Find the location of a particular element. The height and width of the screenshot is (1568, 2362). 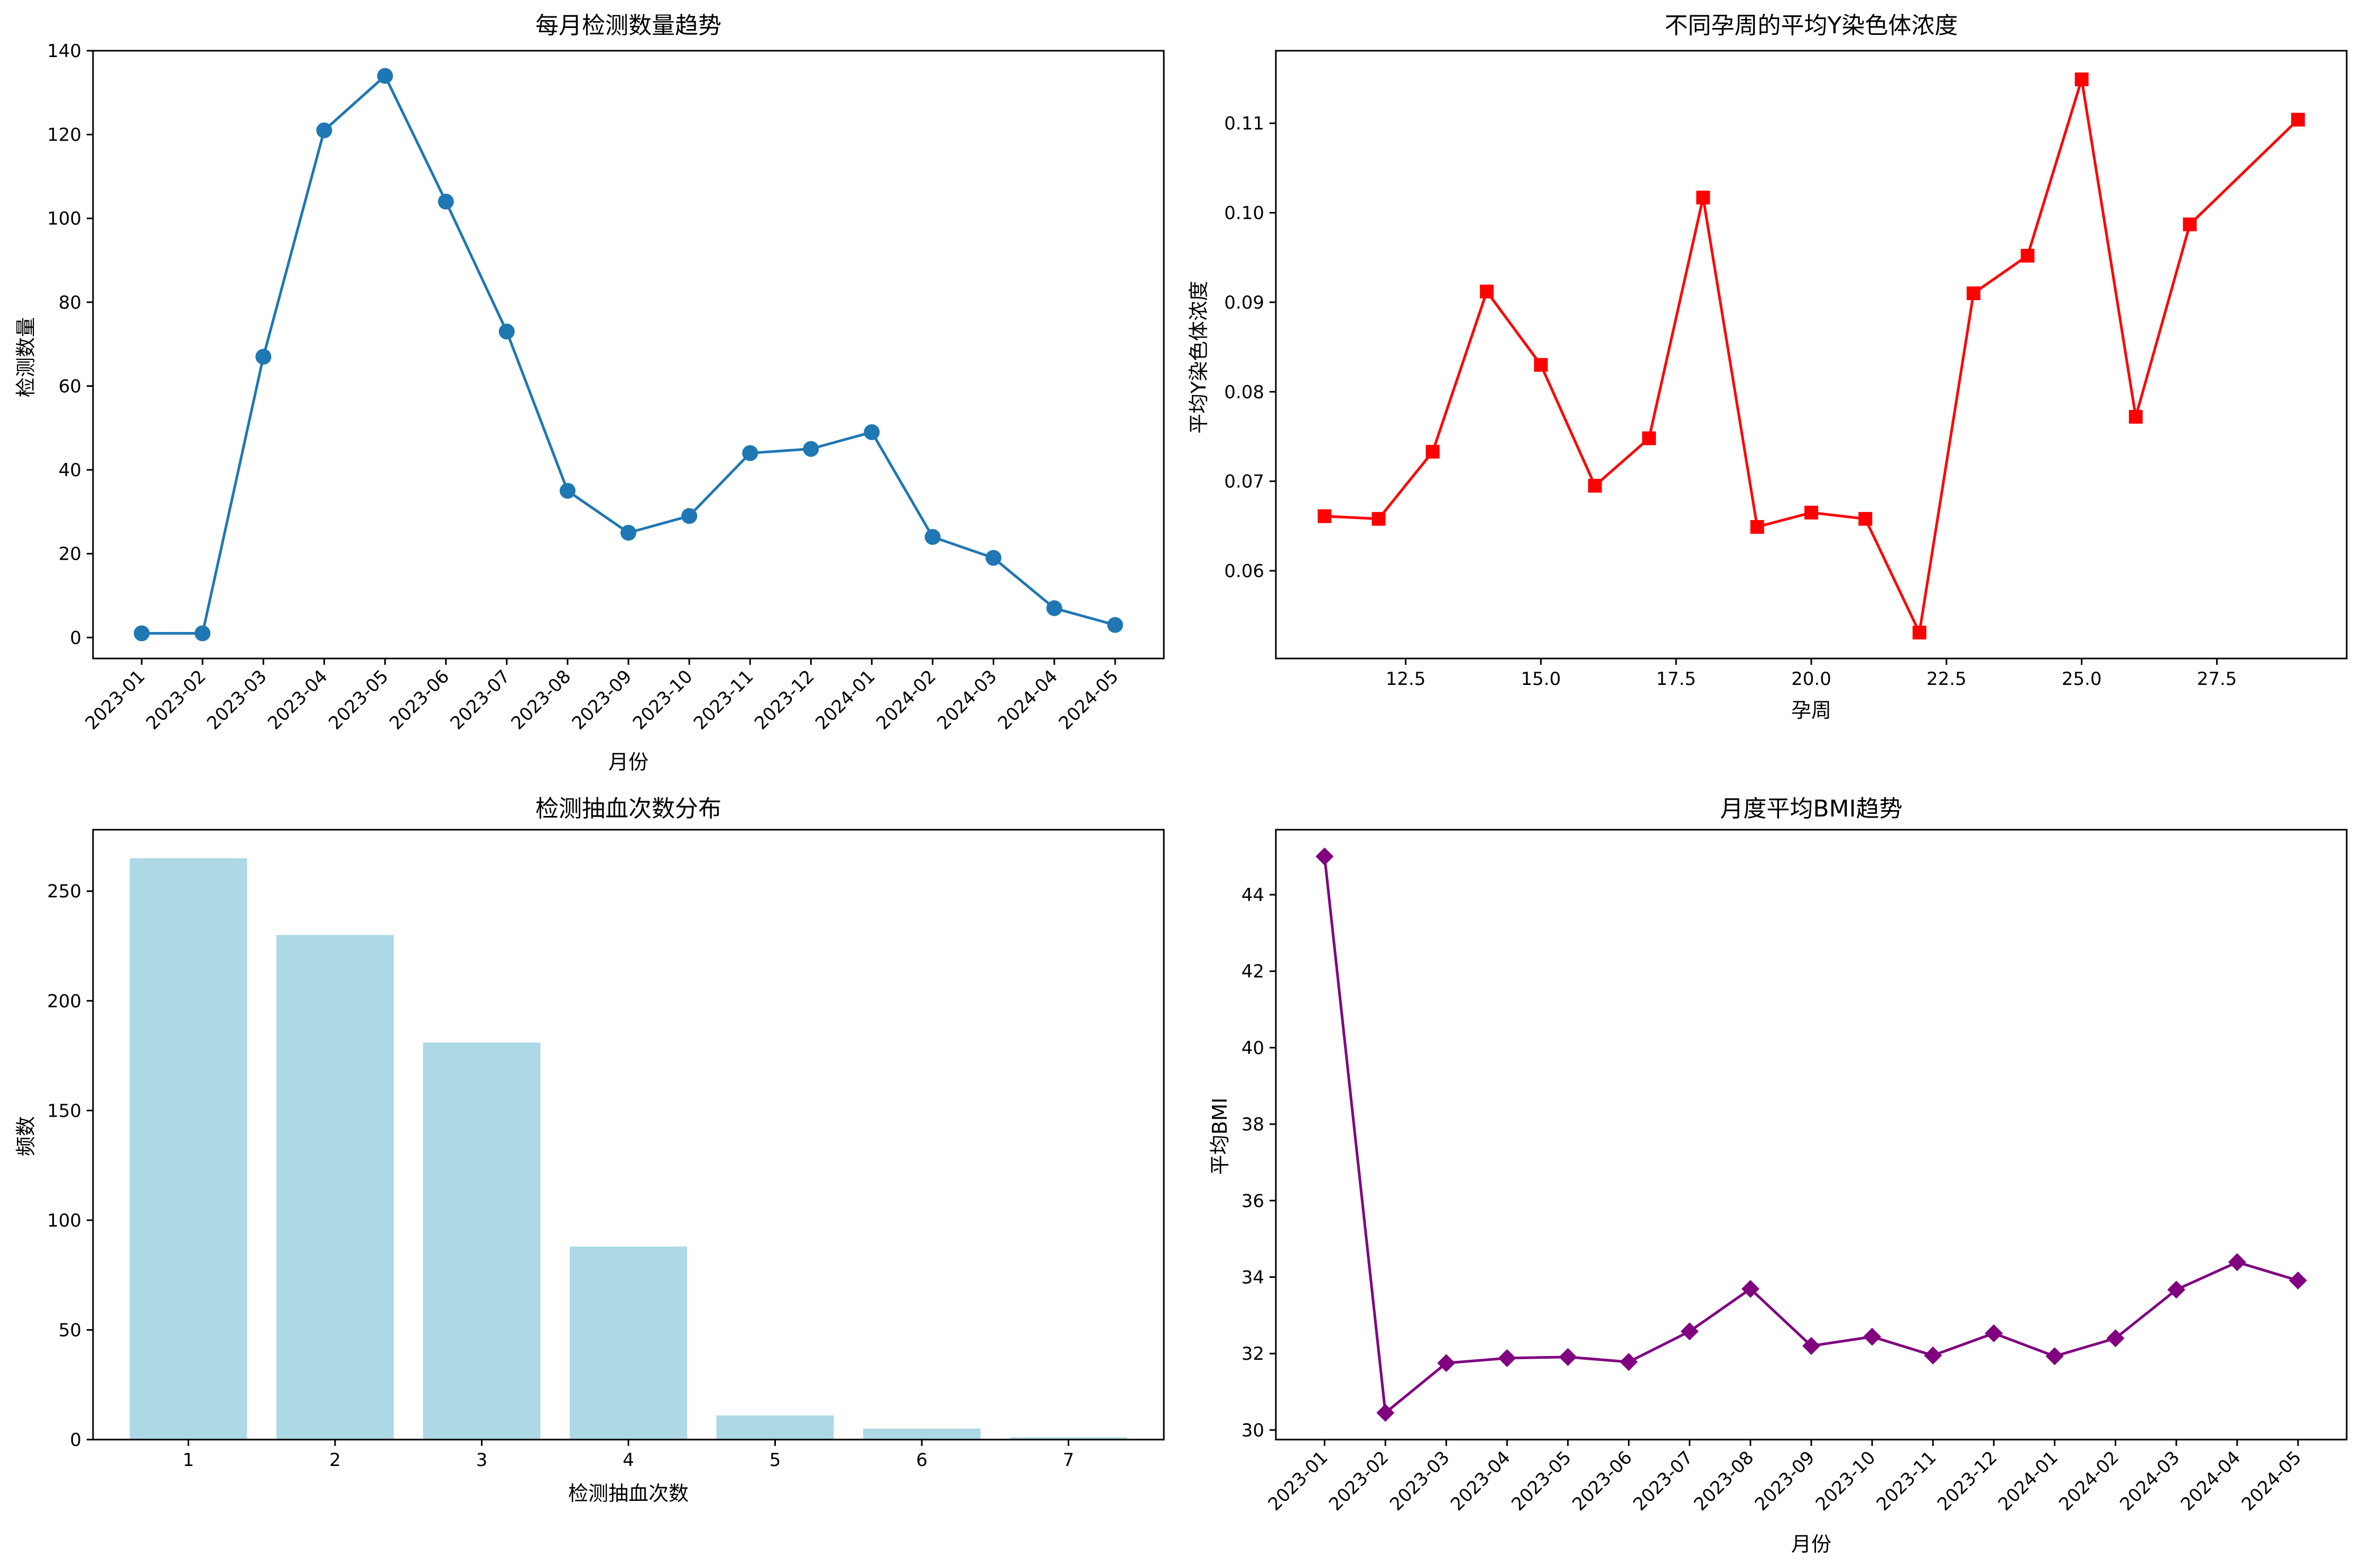

y-axis-label: 平均BMI is located at coordinates (1219, 1137).